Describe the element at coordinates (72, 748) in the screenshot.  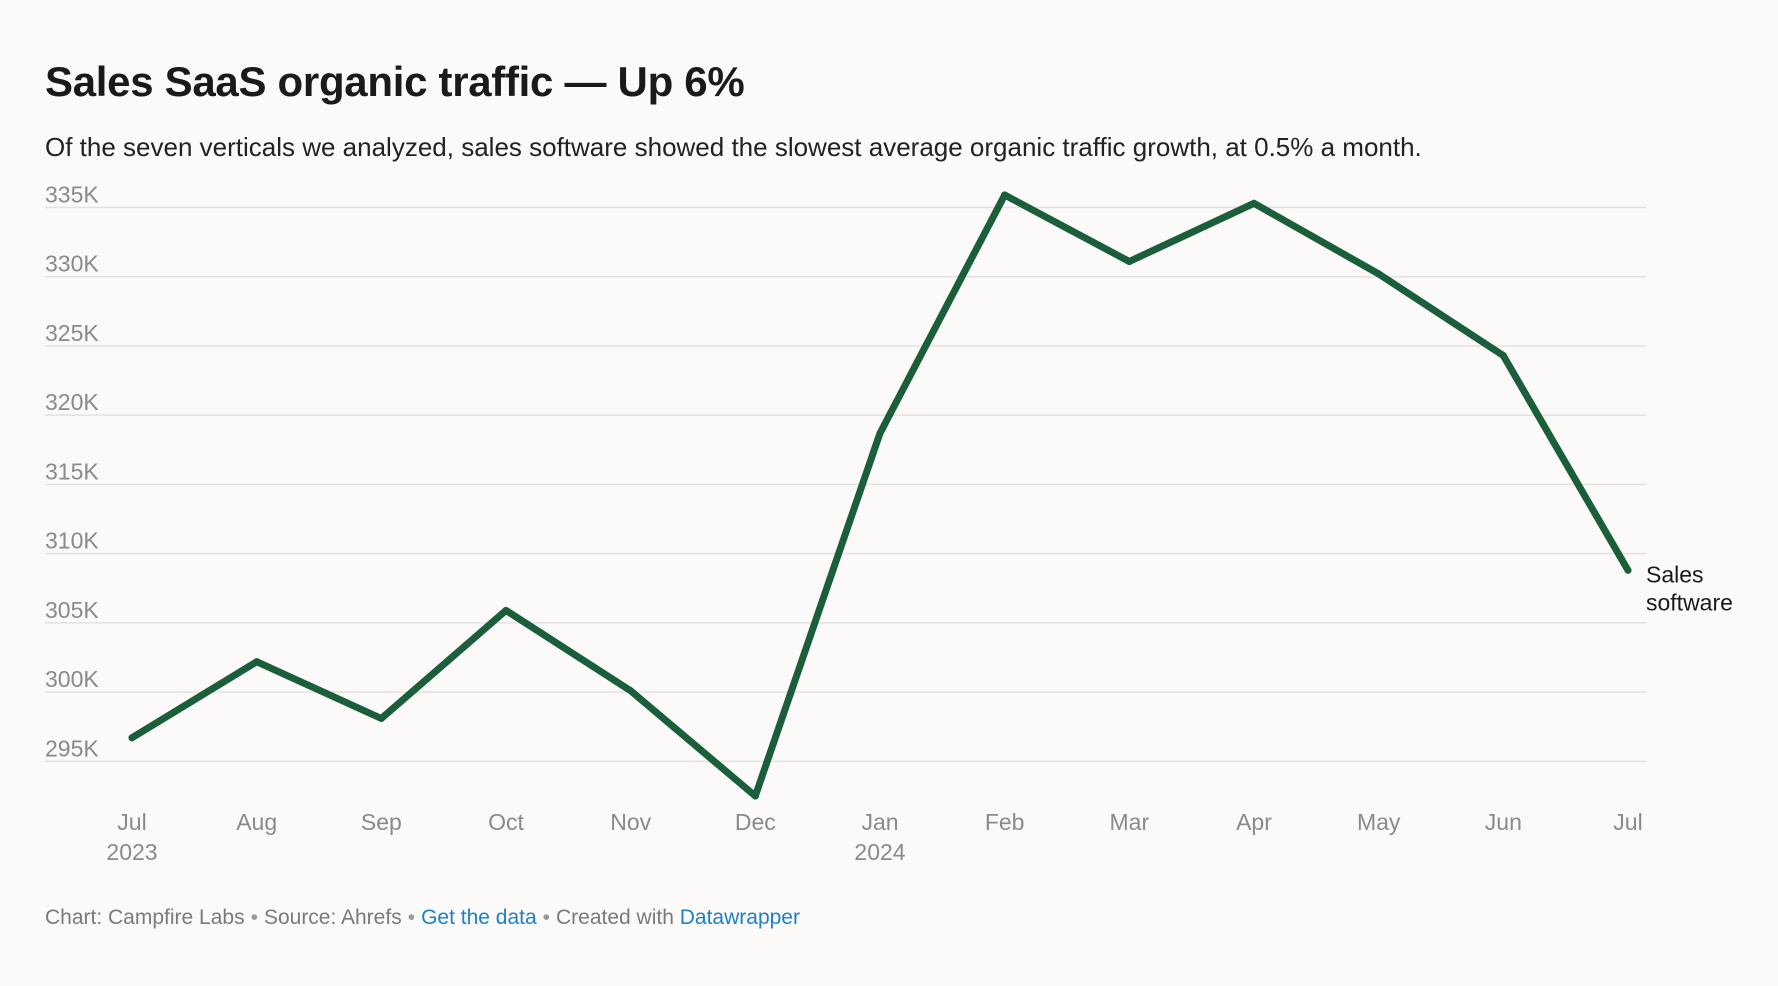
I see `y-tick-label: 295K` at that location.